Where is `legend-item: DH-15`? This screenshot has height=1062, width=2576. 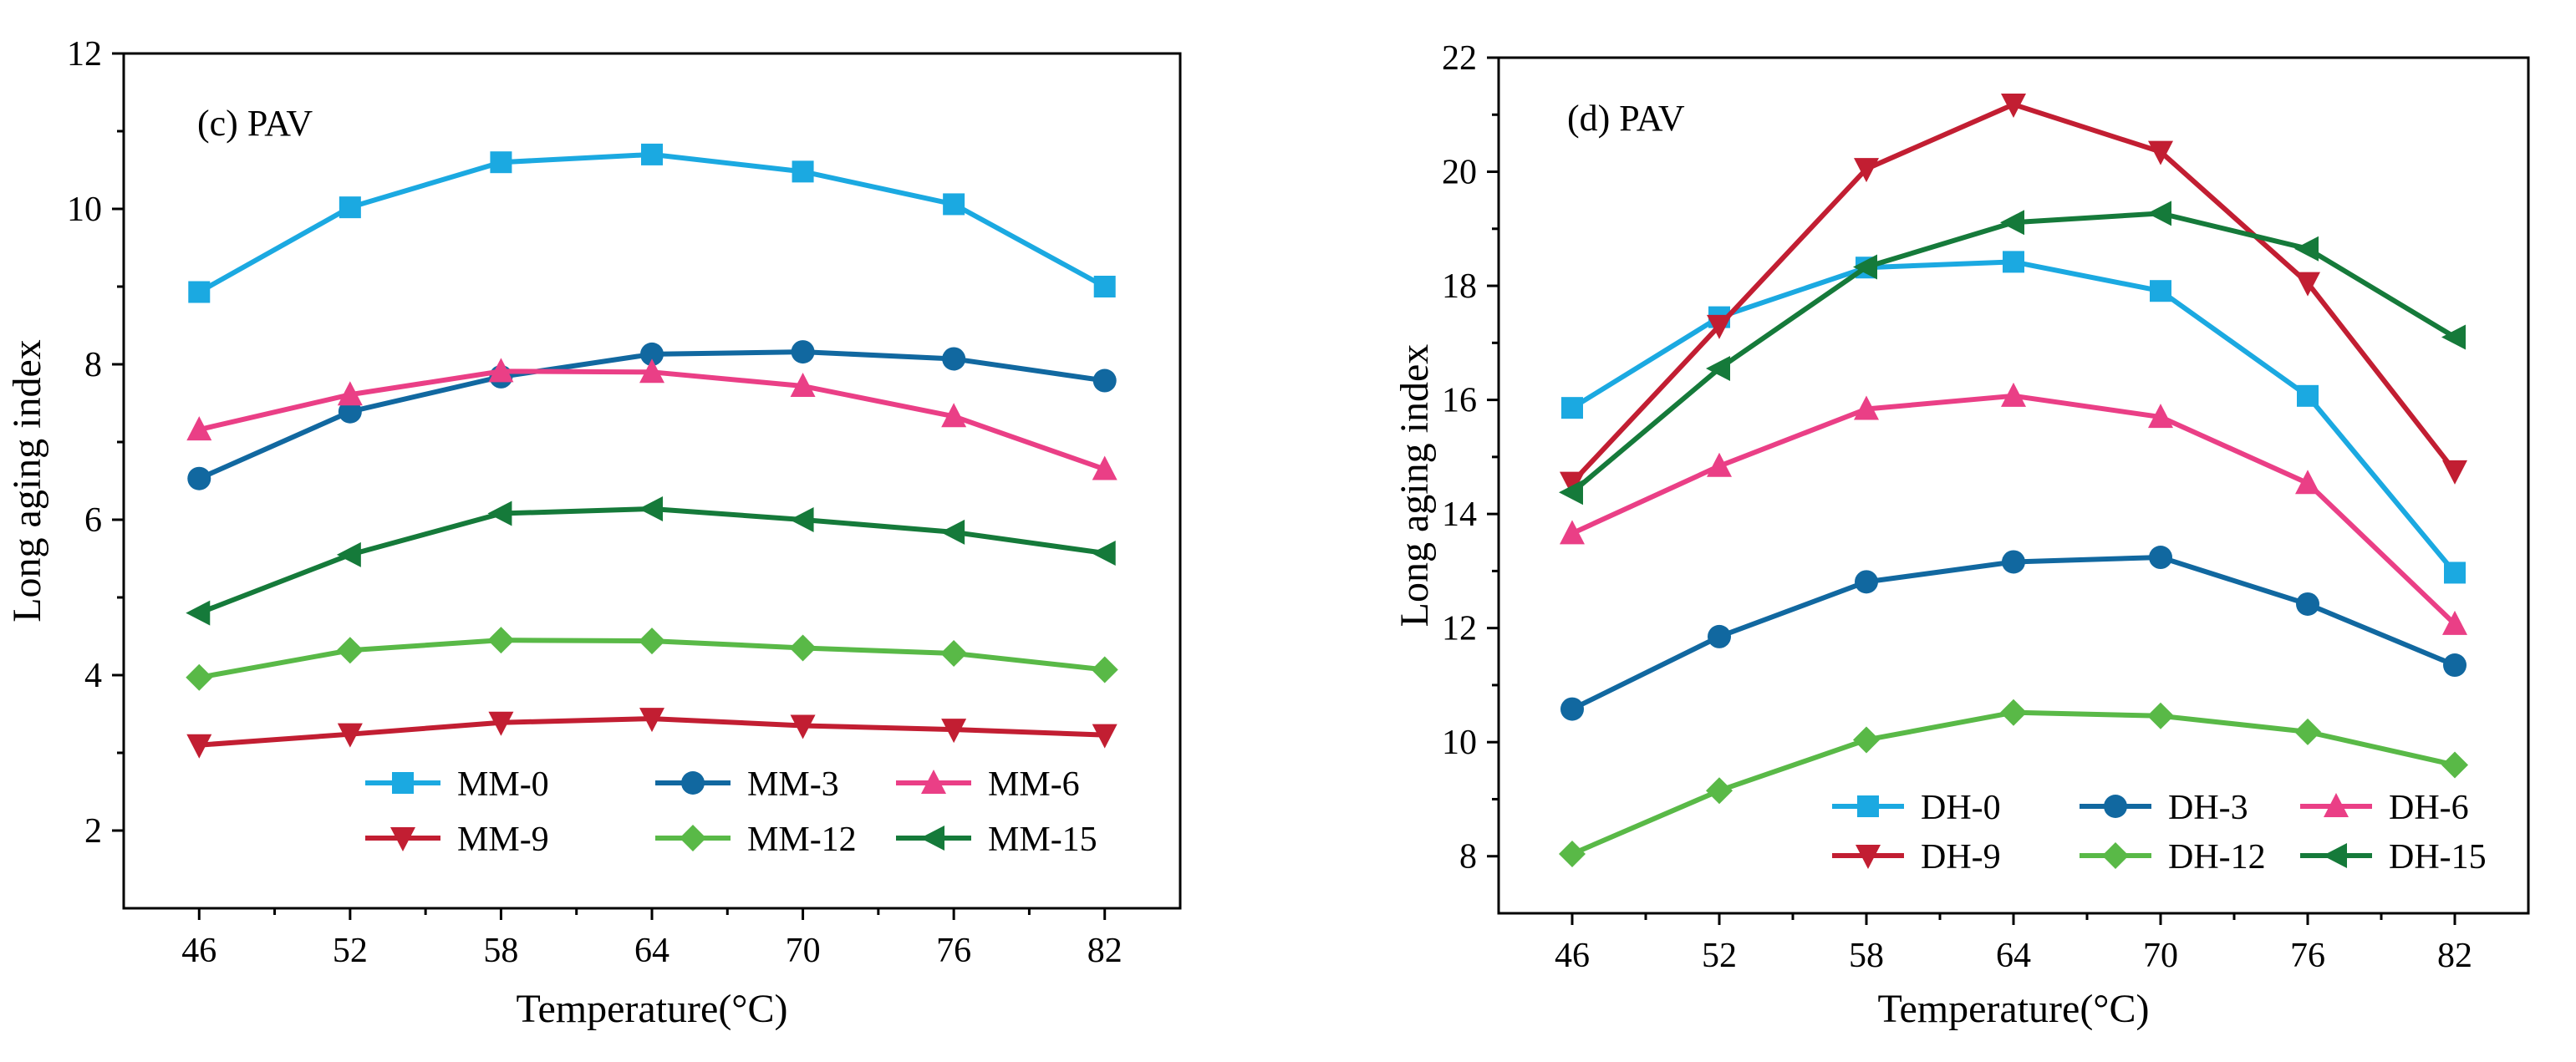
legend-item: DH-15 is located at coordinates (2393, 857).